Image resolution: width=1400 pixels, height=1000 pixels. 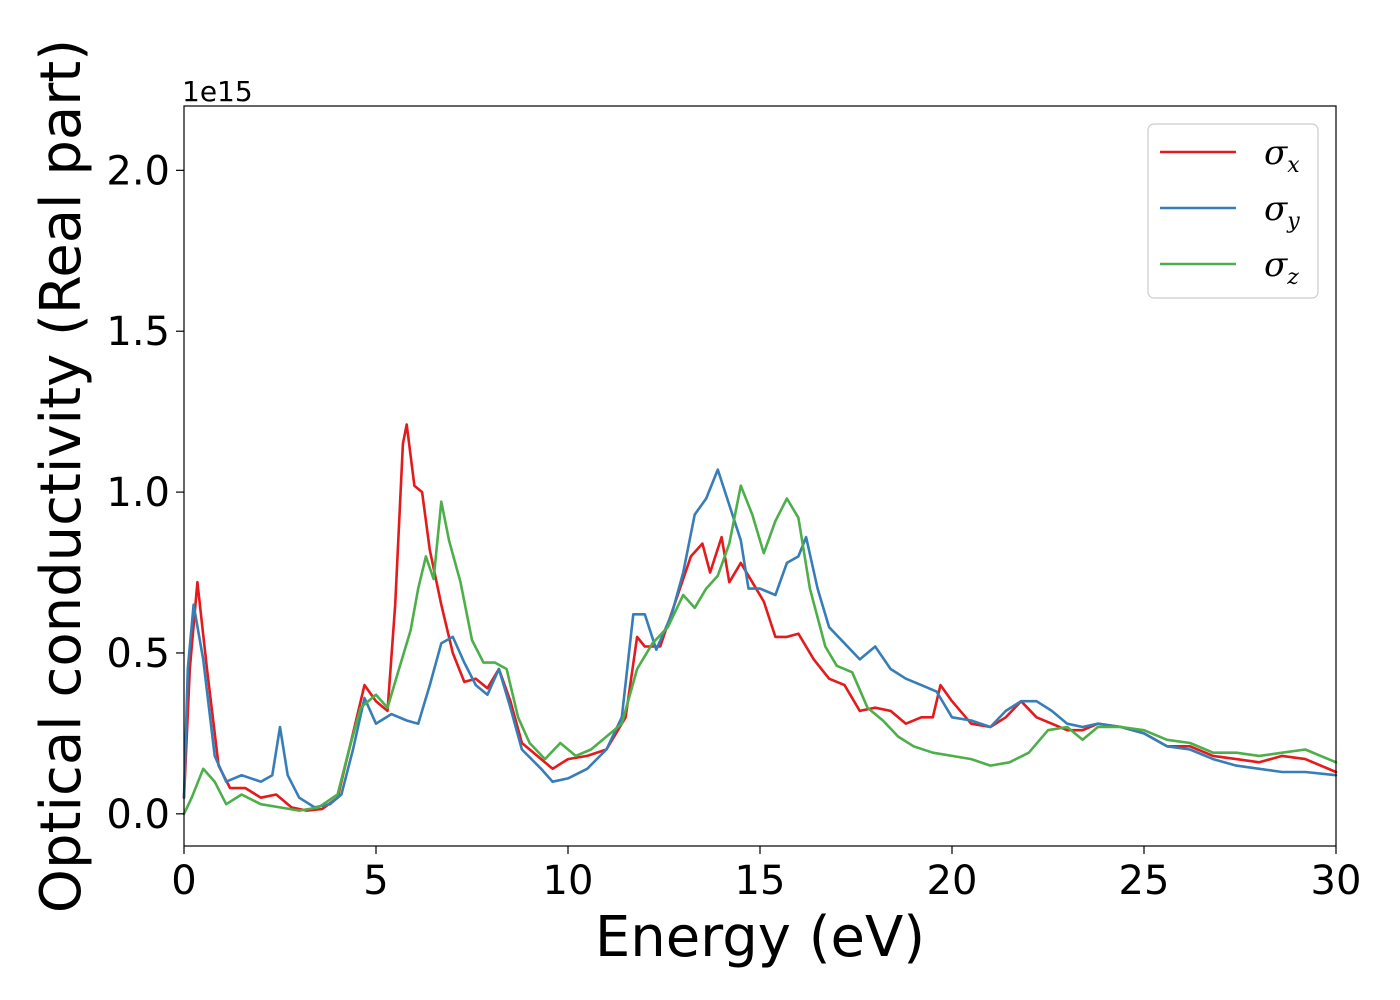 What do you see at coordinates (61, 476) in the screenshot?
I see `y-axis-title: Optical conductivity (Real part)` at bounding box center [61, 476].